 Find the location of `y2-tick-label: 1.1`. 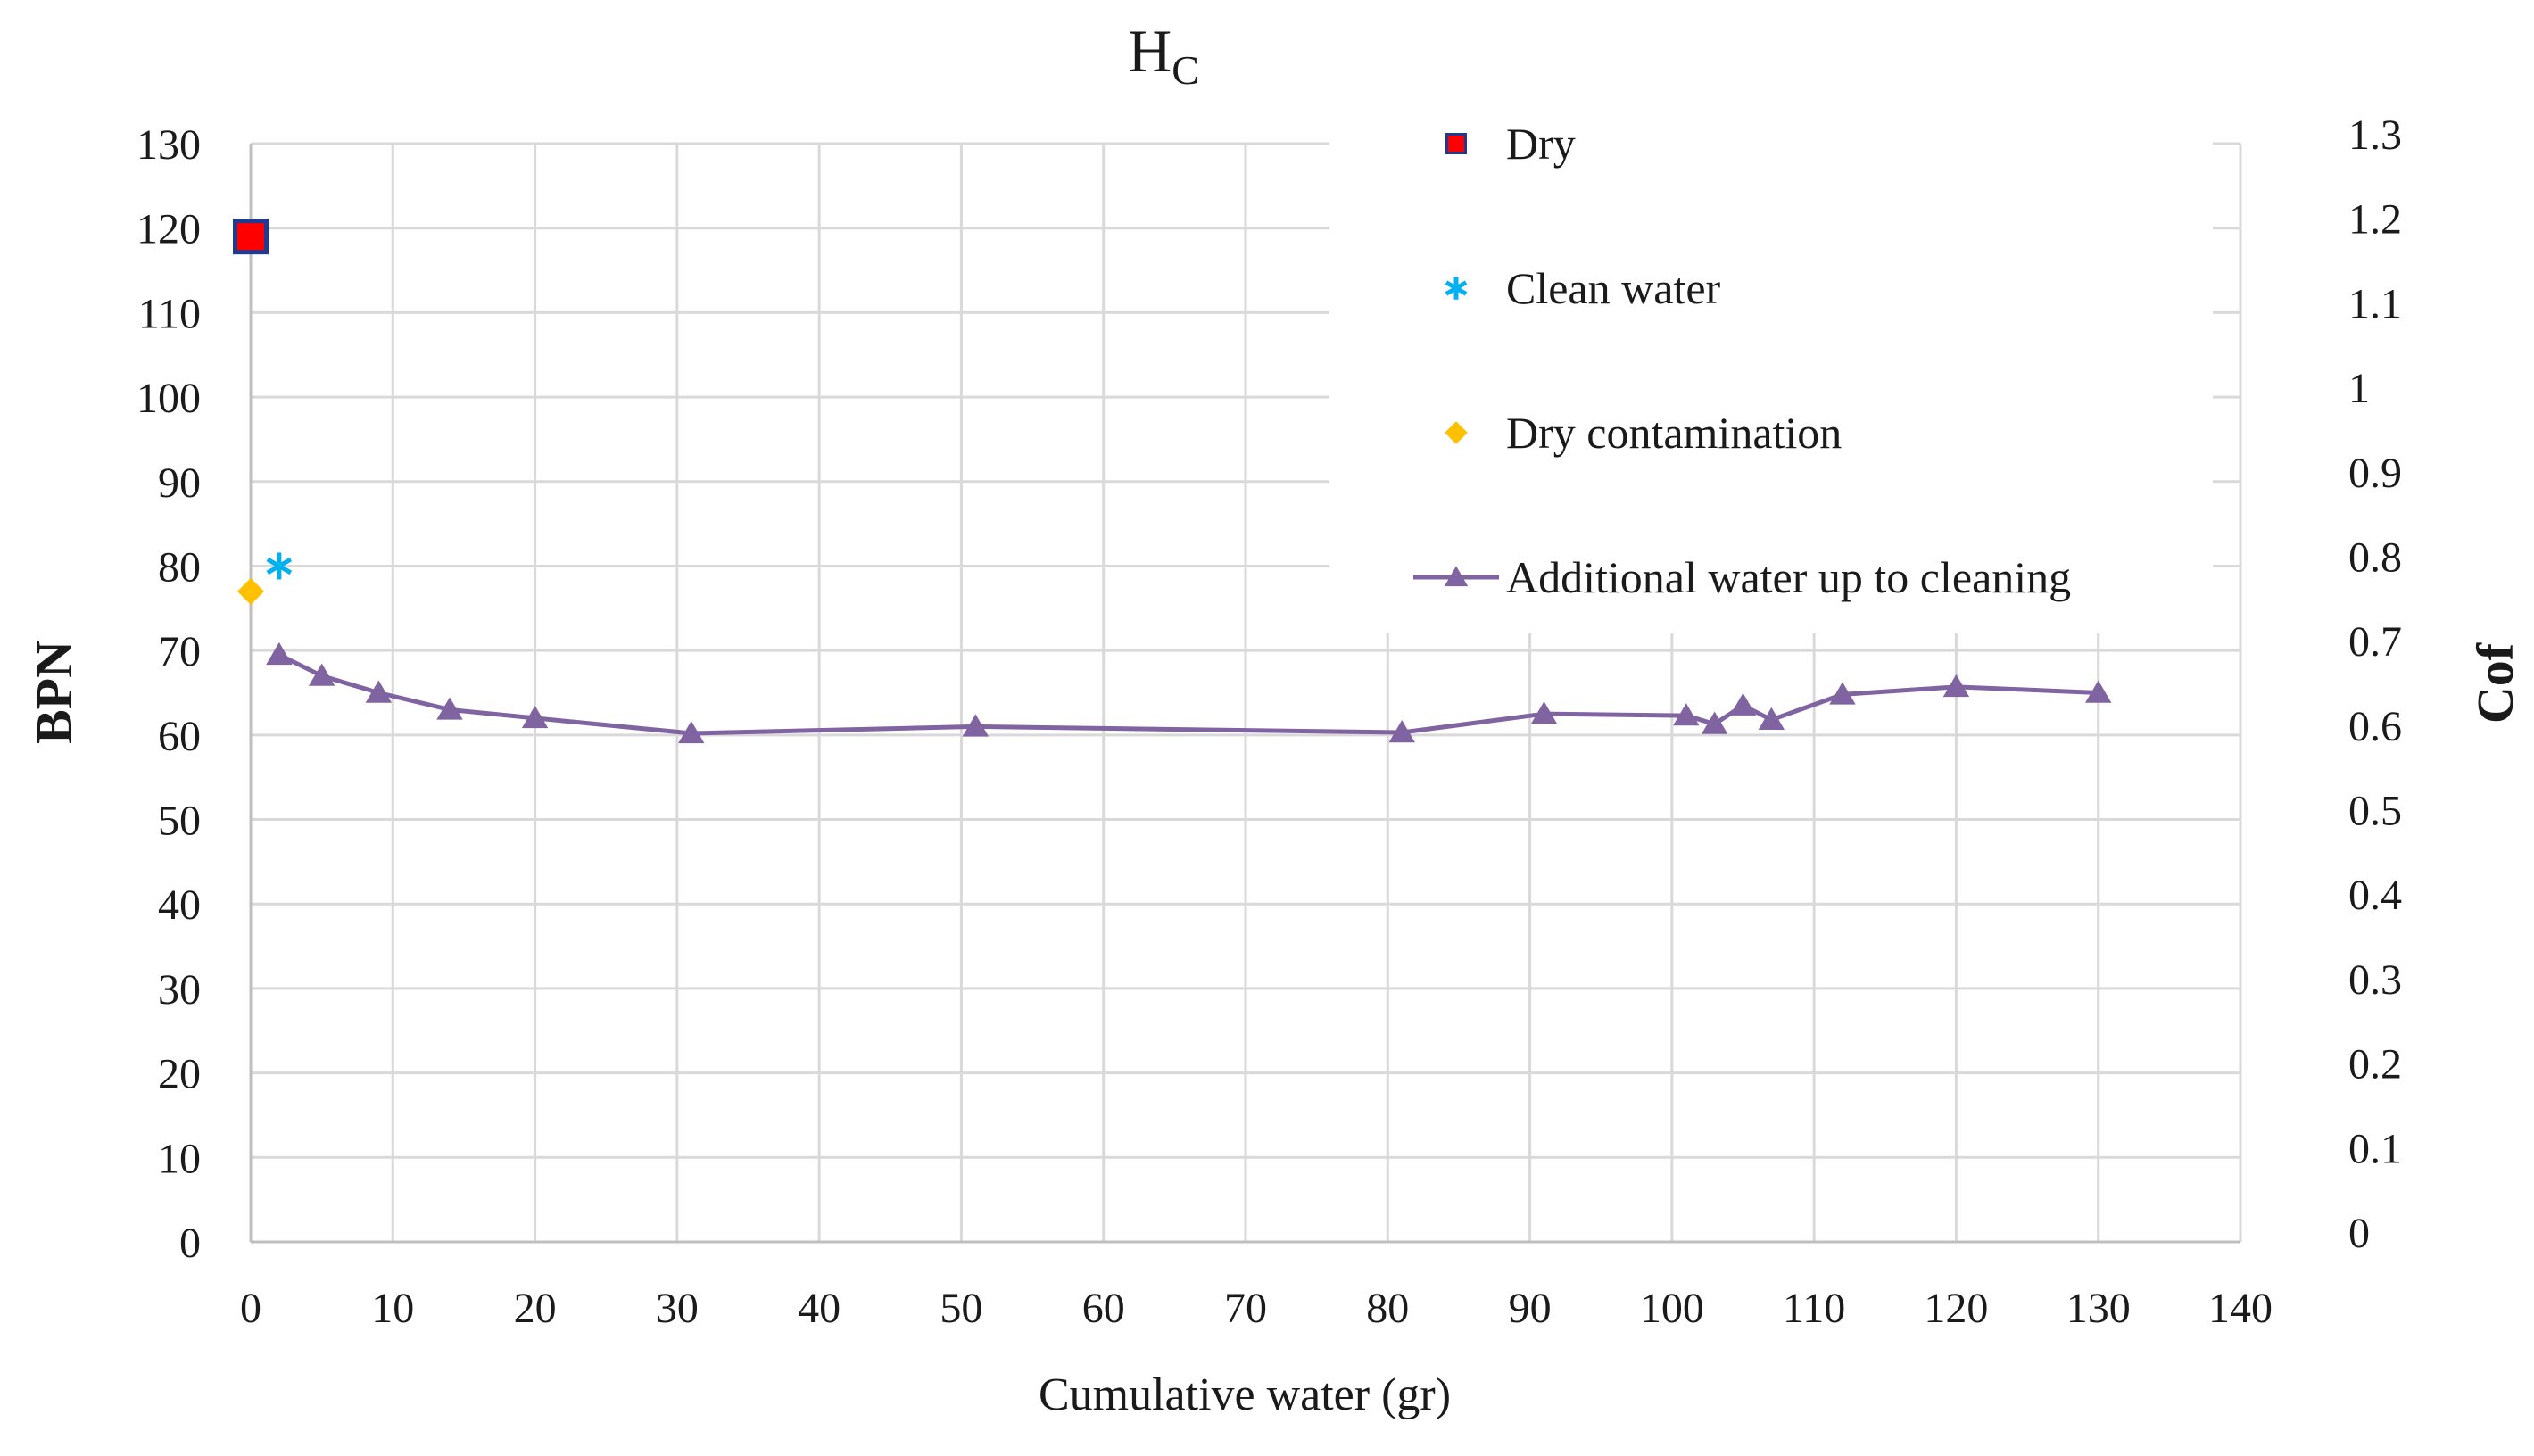

y2-tick-label: 1.1 is located at coordinates (2375, 303).